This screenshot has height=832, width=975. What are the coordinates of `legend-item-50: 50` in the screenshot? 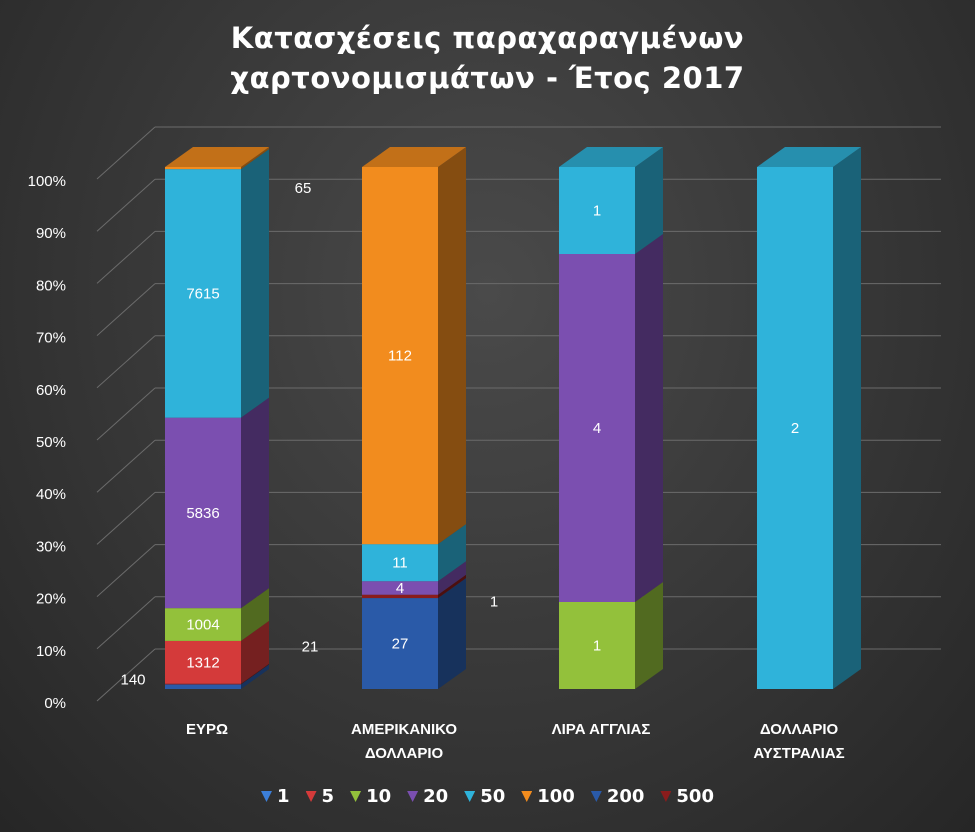 It's located at (484, 796).